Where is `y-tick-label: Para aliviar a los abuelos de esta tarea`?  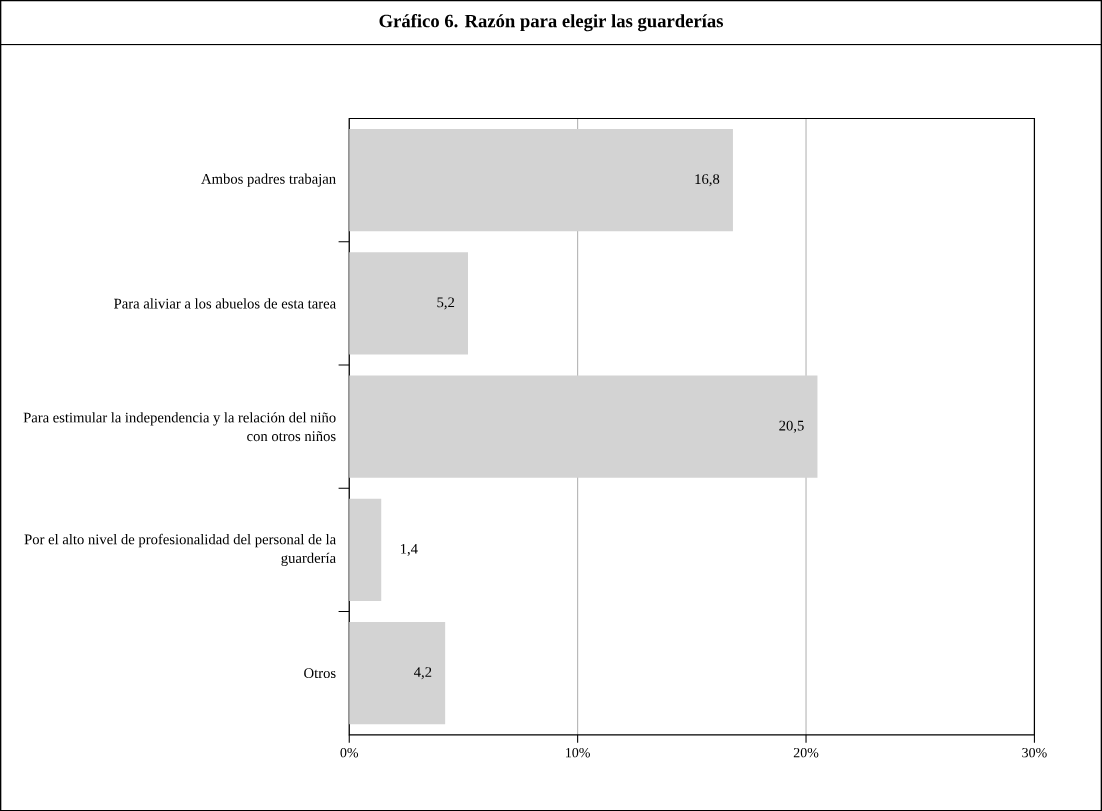 y-tick-label: Para aliviar a los abuelos de esta tarea is located at coordinates (225, 303).